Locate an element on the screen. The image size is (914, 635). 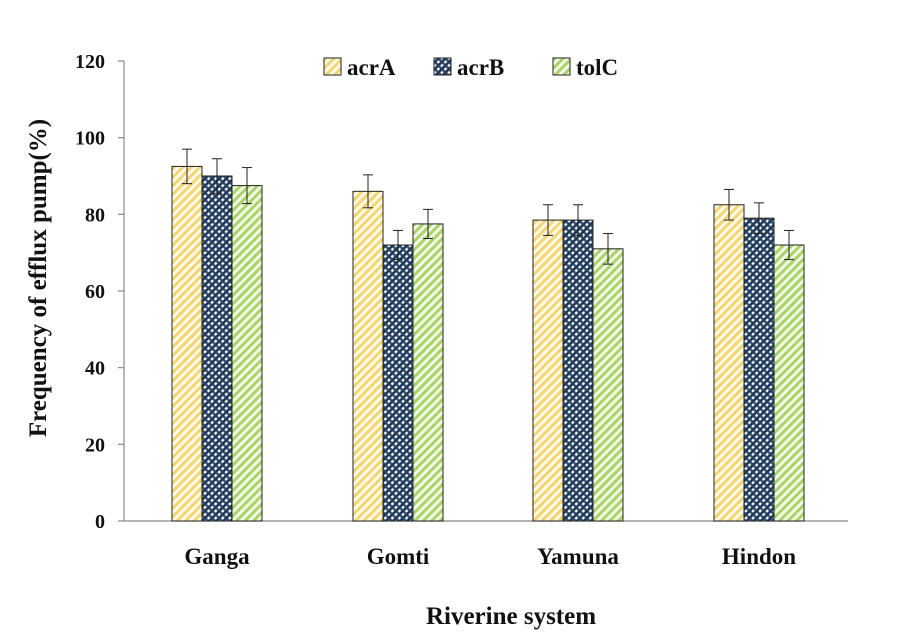
x-axis-title: Riverine system is located at coordinates (511, 616).